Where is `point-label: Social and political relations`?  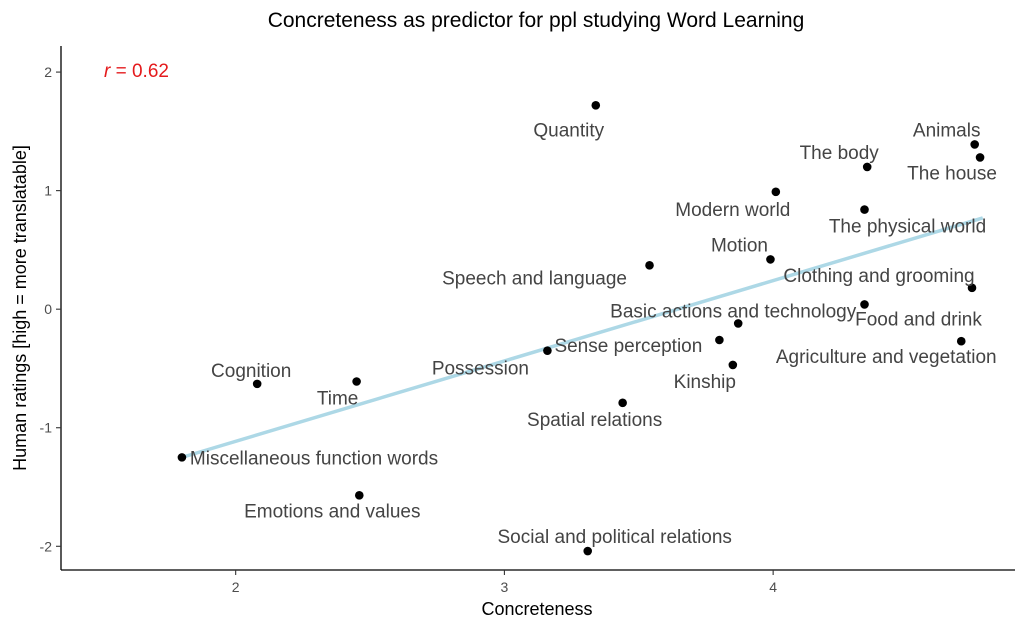
point-label: Social and political relations is located at coordinates (614, 537).